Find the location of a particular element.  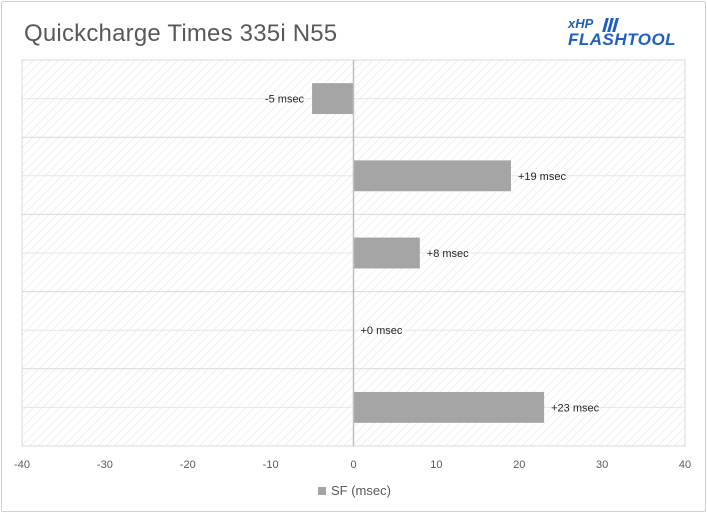

legend-swatch is located at coordinates (322, 490).